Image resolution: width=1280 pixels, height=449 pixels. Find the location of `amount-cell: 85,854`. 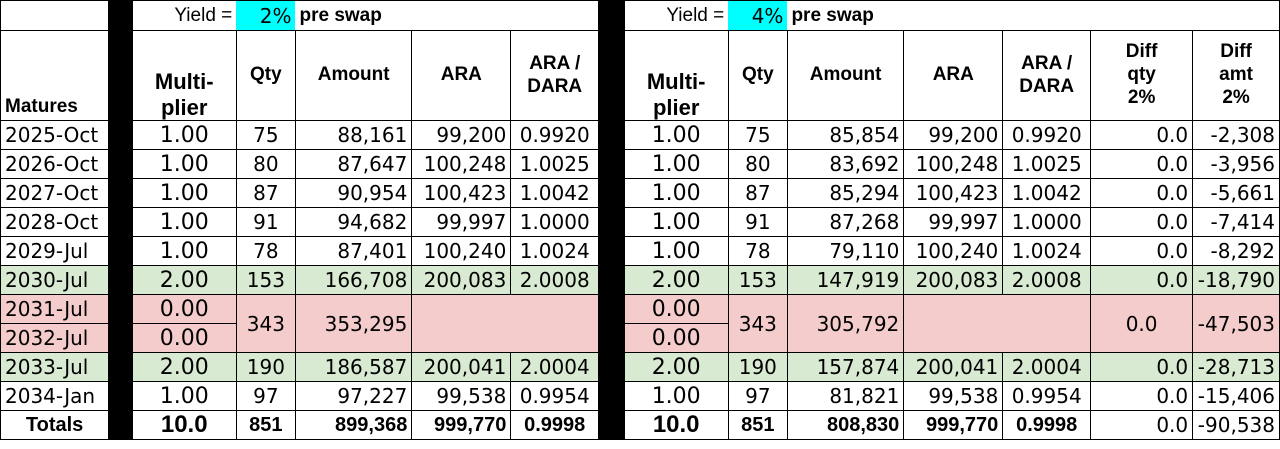

amount-cell: 85,854 is located at coordinates (845, 135).